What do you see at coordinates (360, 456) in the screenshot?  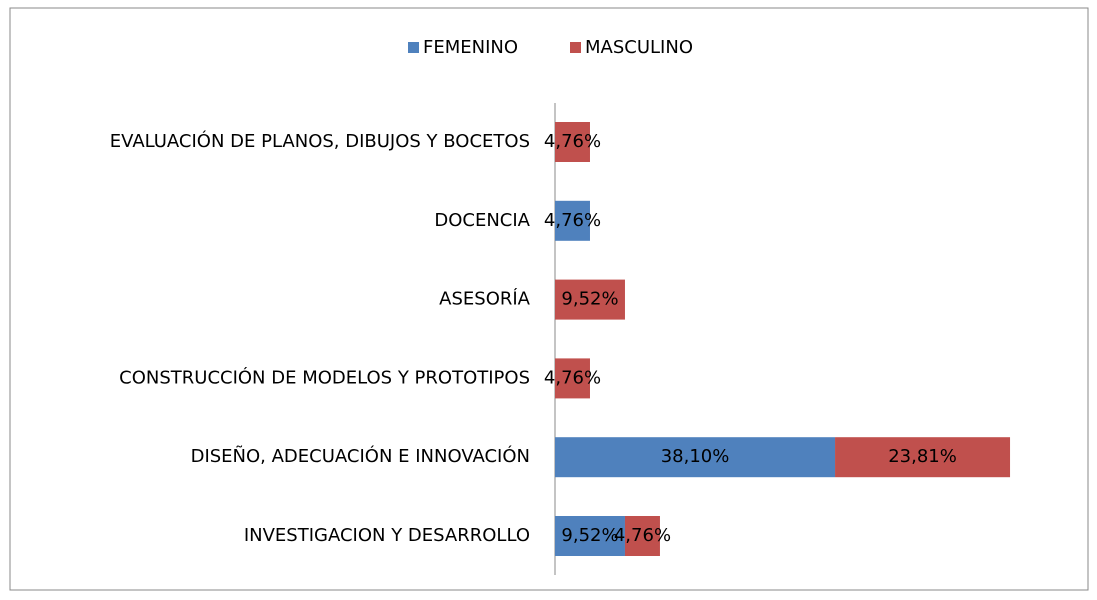 I see `category-label: DISEÑO, ADECUACIÓN E INNOVACIÓN` at bounding box center [360, 456].